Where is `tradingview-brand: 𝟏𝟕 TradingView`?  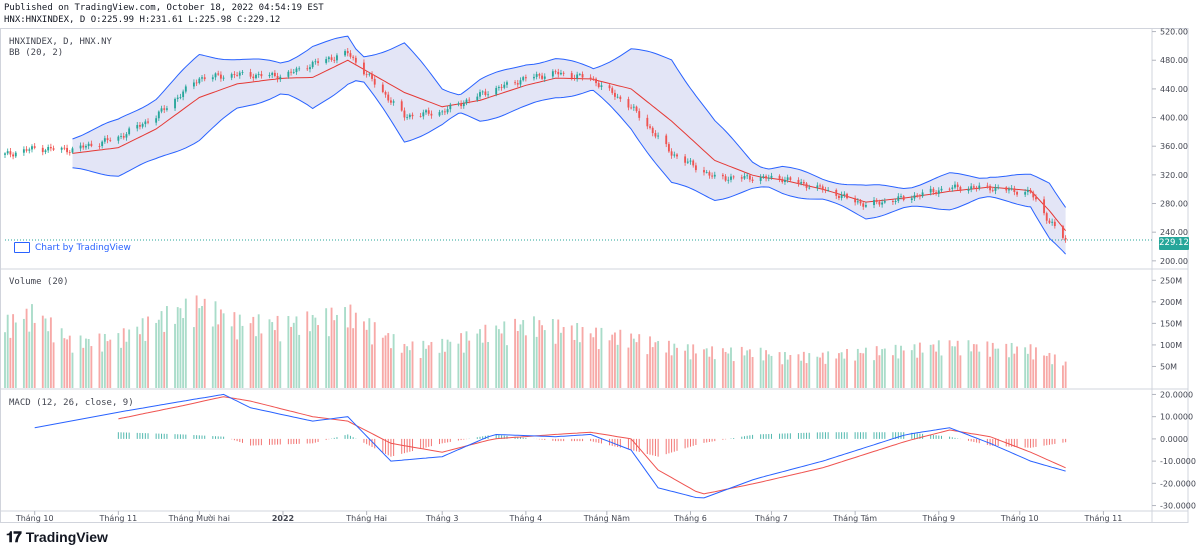
tradingview-brand: 𝟏𝟕 TradingView is located at coordinates (57, 537).